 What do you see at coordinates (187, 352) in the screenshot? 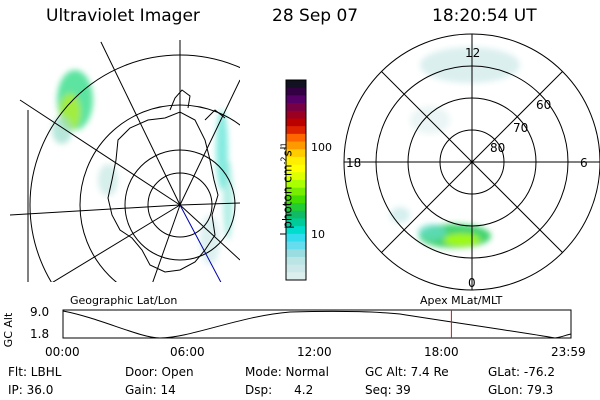
I see `timeline-tick-0600: 06:00` at bounding box center [187, 352].